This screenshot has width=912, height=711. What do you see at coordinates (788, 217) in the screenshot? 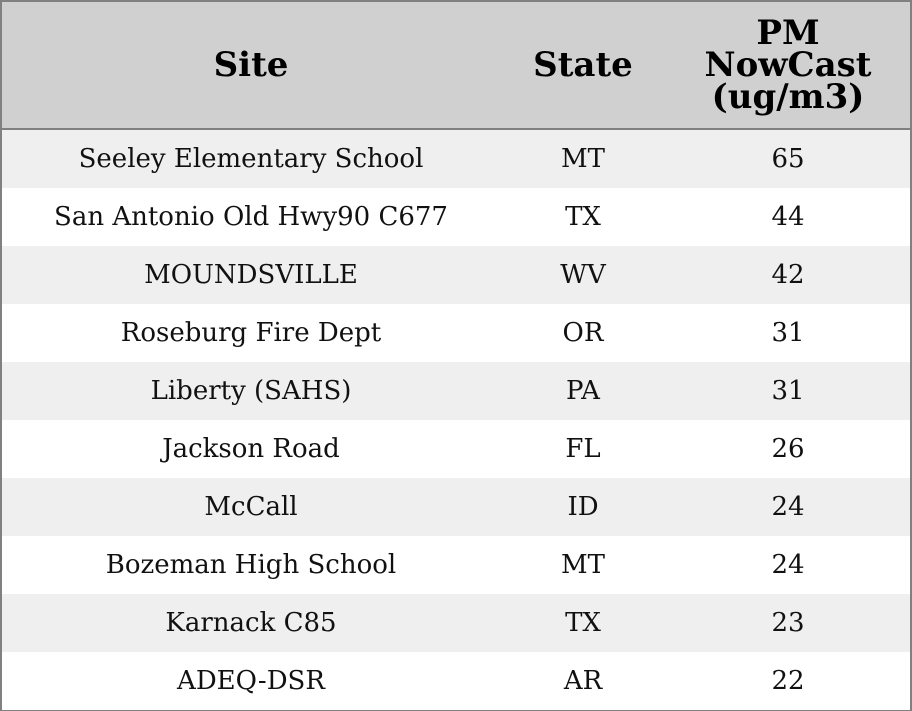
I see `table-cell: 44` at bounding box center [788, 217].